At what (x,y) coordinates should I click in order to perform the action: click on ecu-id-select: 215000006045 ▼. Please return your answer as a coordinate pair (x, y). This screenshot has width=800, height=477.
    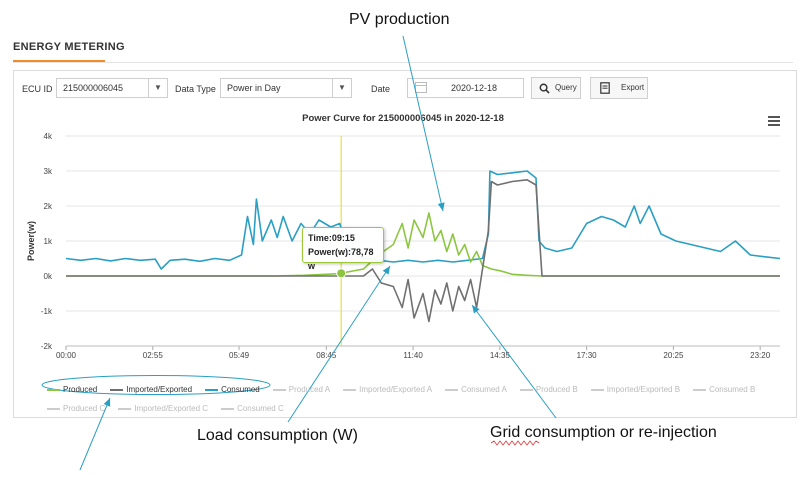
    Looking at the image, I should click on (112, 88).